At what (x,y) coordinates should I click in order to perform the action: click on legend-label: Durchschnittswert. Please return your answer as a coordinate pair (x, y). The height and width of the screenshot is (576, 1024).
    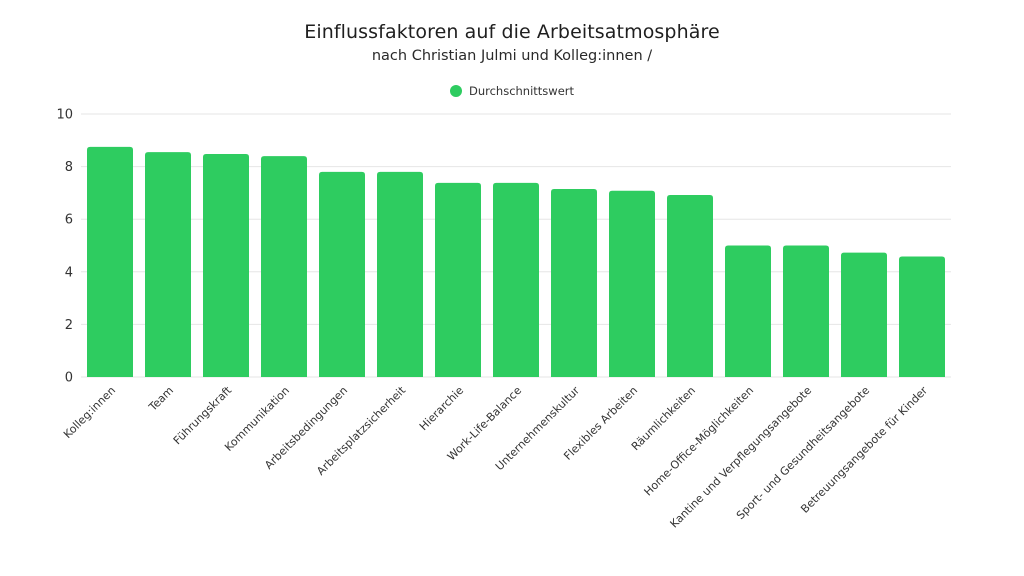
    Looking at the image, I should click on (521, 91).